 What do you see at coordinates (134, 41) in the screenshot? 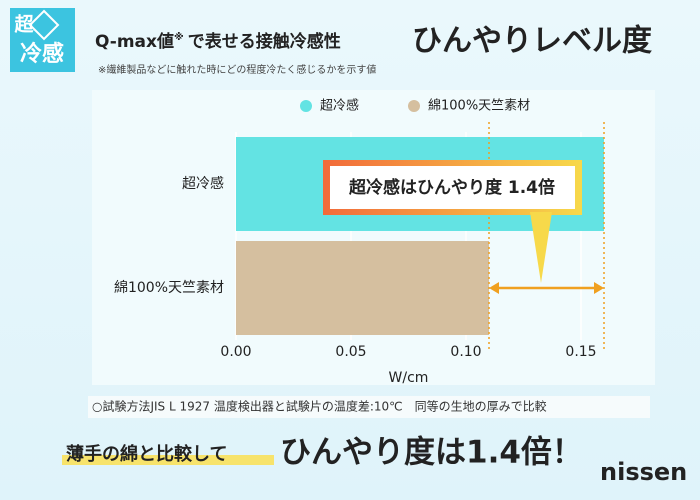
I see `title-start: Q-max値` at bounding box center [134, 41].